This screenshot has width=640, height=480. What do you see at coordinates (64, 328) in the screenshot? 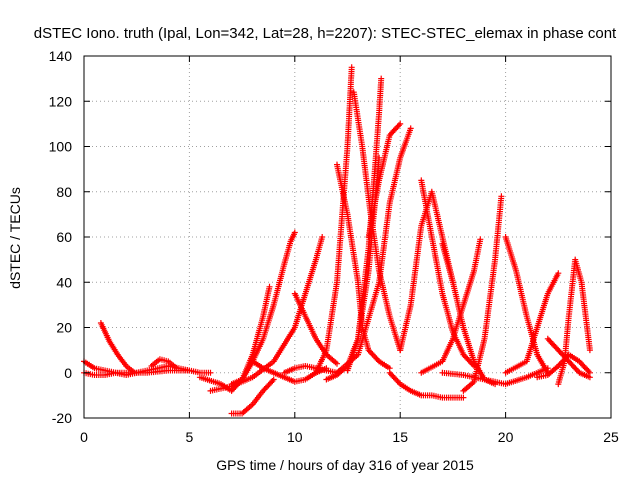
I see `y-tick-label: 20` at bounding box center [64, 328].